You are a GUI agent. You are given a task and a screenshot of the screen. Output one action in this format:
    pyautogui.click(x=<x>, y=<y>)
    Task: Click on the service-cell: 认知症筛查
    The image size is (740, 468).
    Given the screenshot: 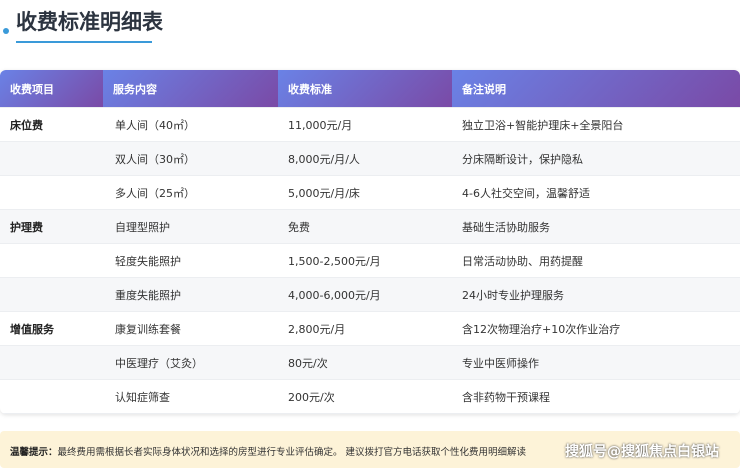 What is the action you would take?
    pyautogui.click(x=142, y=397)
    